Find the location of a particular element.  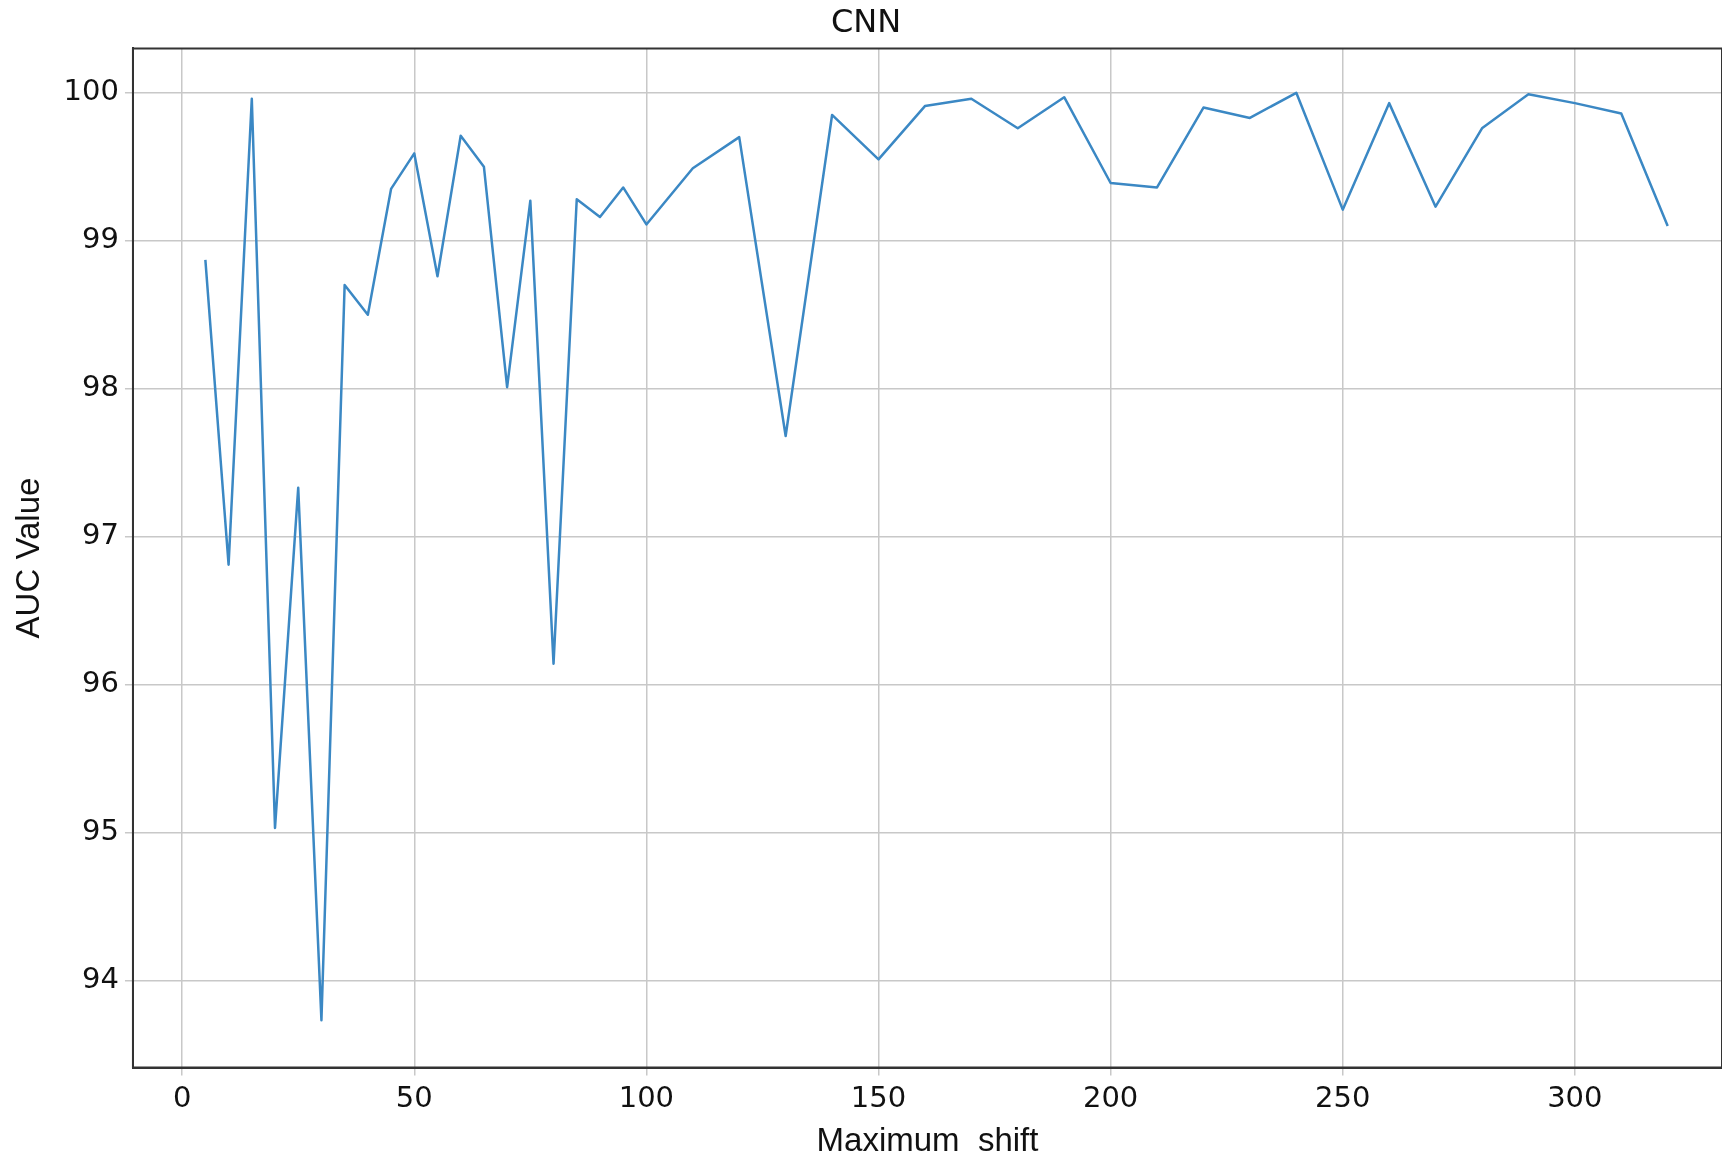

y-tick-label: 95 is located at coordinates (100, 829).